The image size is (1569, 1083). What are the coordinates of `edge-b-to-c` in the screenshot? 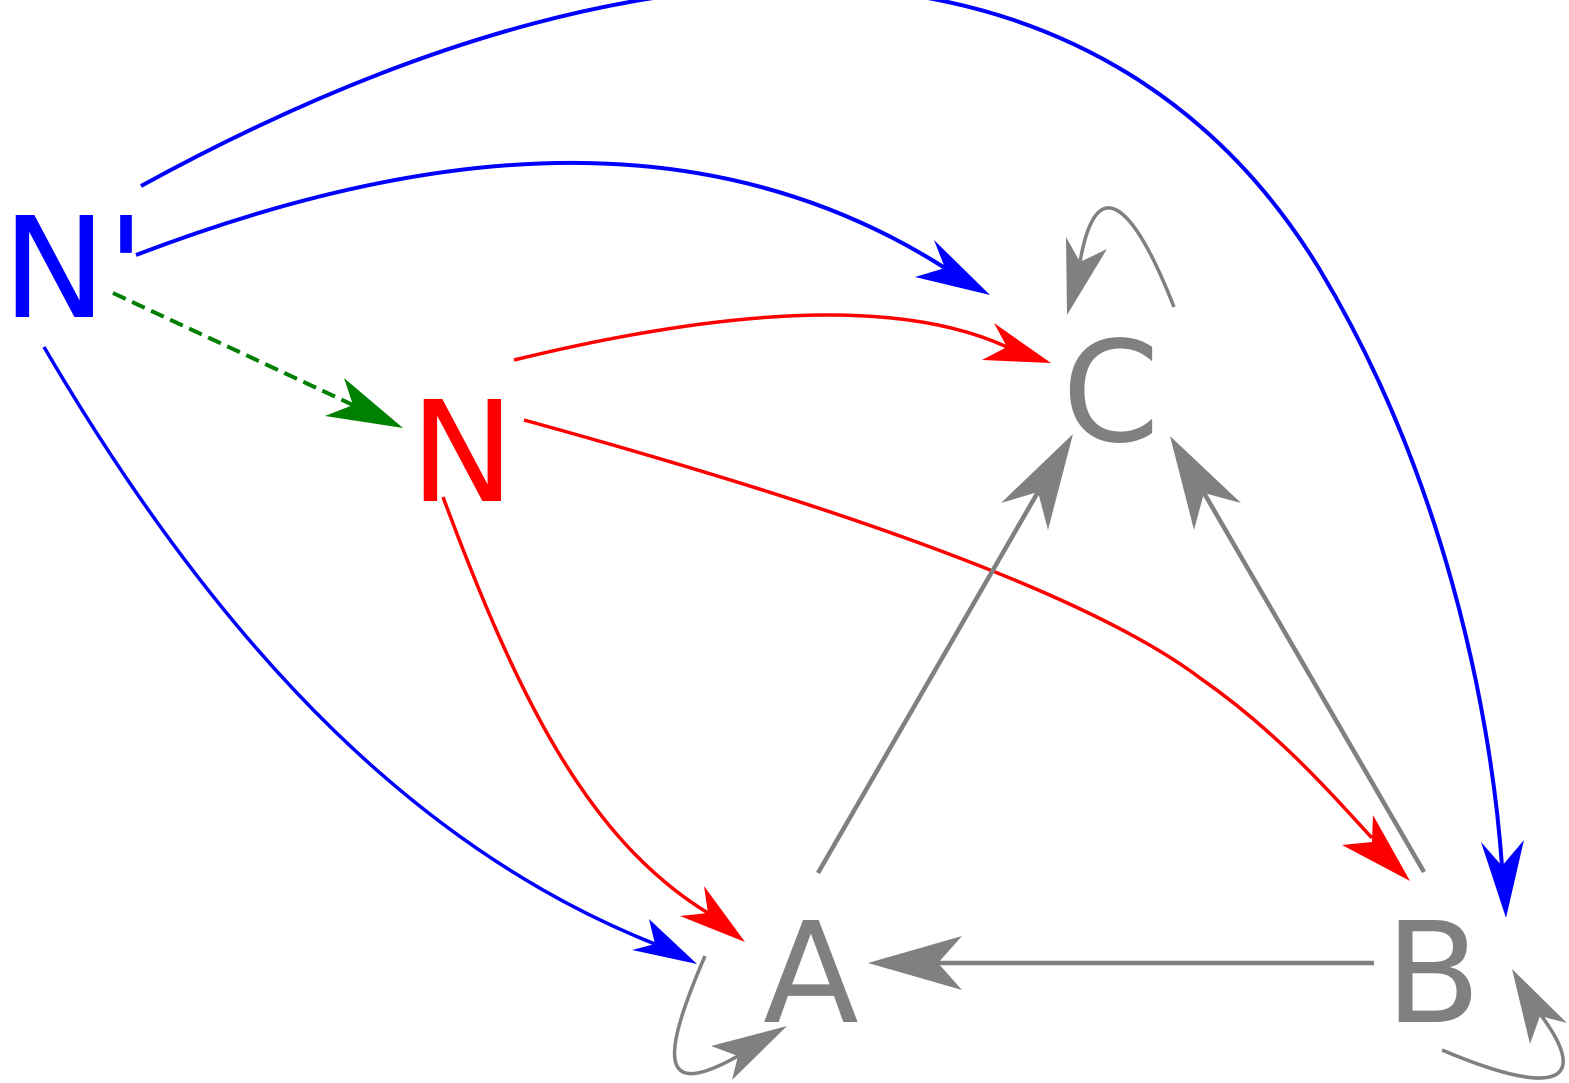 It's located at (1298, 655).